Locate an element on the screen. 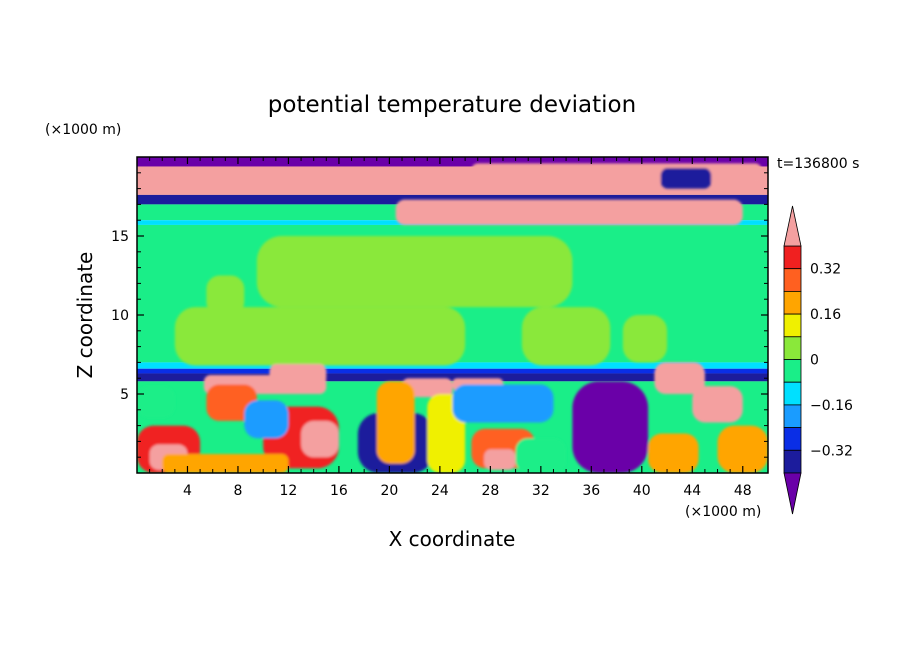 The image size is (904, 654). x-tick-label: 40 is located at coordinates (642, 491).